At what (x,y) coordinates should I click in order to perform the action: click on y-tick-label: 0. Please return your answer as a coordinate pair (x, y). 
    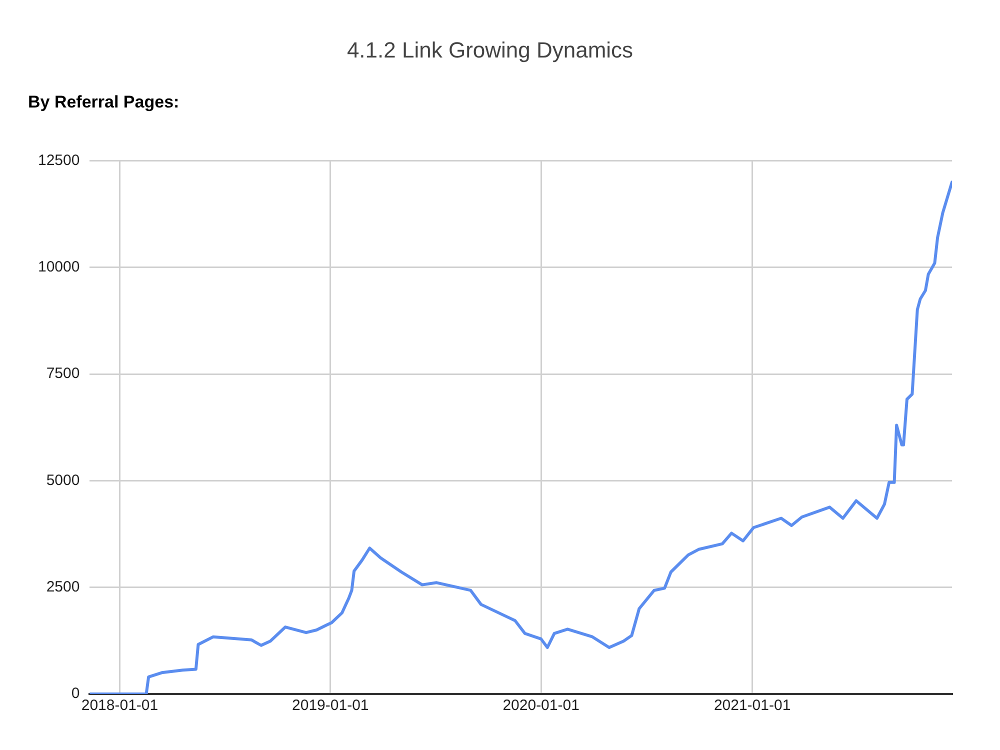
    Looking at the image, I should click on (75, 693).